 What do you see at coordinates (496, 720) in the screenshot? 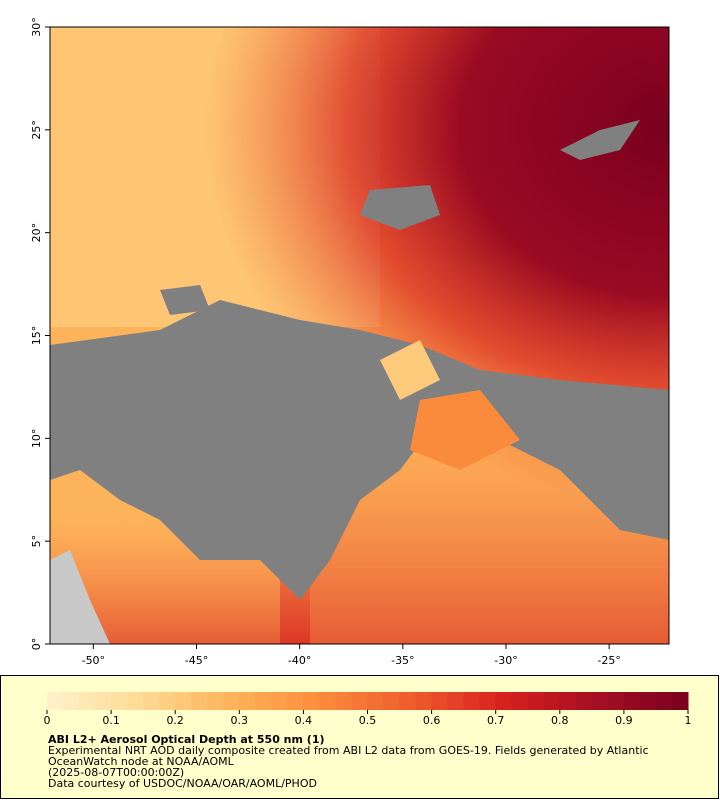
I see `colorbar-tick-label: 0.7` at bounding box center [496, 720].